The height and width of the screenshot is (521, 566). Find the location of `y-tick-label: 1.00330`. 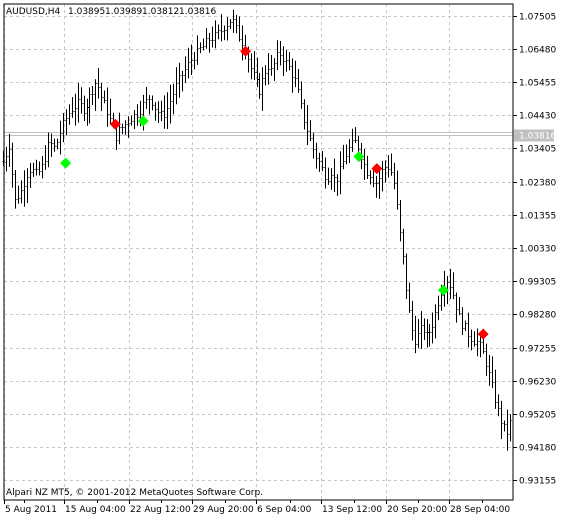

y-tick-label: 1.00330 is located at coordinates (537, 250).